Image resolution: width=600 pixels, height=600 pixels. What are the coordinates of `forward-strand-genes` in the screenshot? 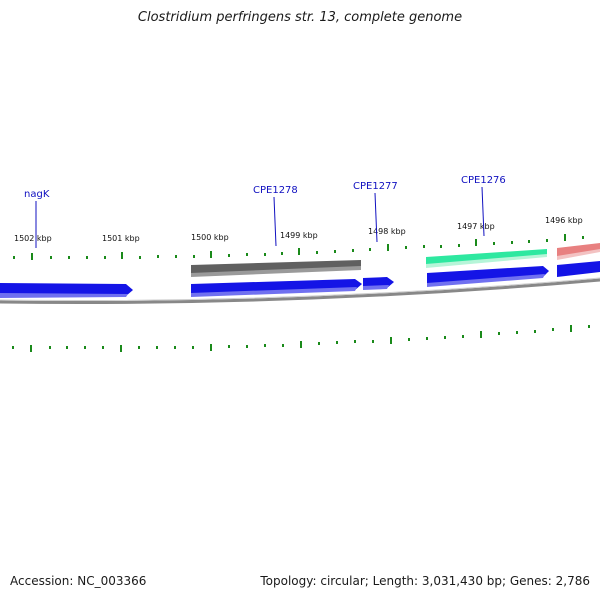 It's located at (300, 279).